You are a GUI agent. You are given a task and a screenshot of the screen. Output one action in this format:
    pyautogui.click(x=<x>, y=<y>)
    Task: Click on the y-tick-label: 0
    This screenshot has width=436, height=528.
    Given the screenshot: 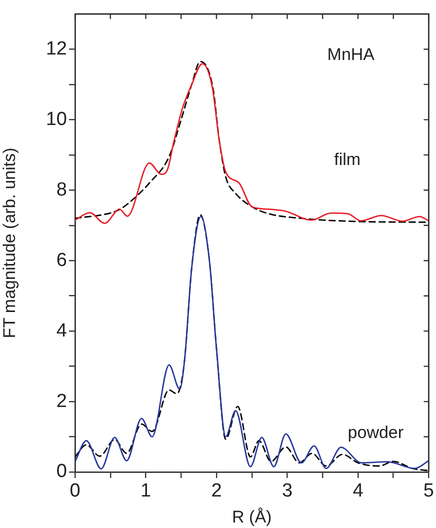 What is the action you would take?
    pyautogui.click(x=61, y=471)
    